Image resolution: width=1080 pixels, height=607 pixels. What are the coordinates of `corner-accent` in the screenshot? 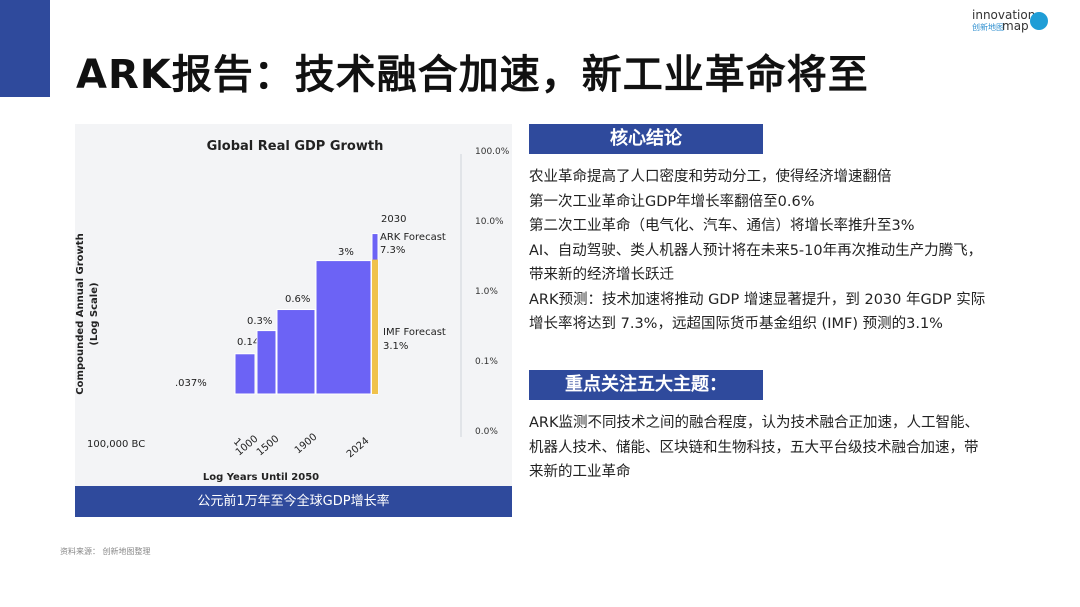 It's located at (25, 48).